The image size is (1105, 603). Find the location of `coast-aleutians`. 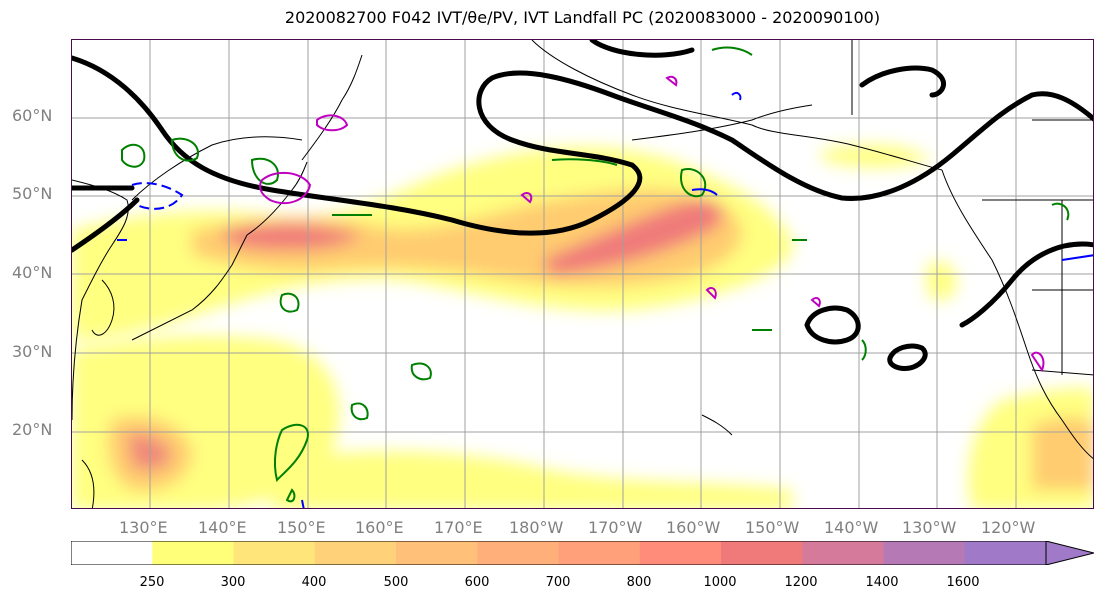

coast-aleutians is located at coordinates (722, 122).